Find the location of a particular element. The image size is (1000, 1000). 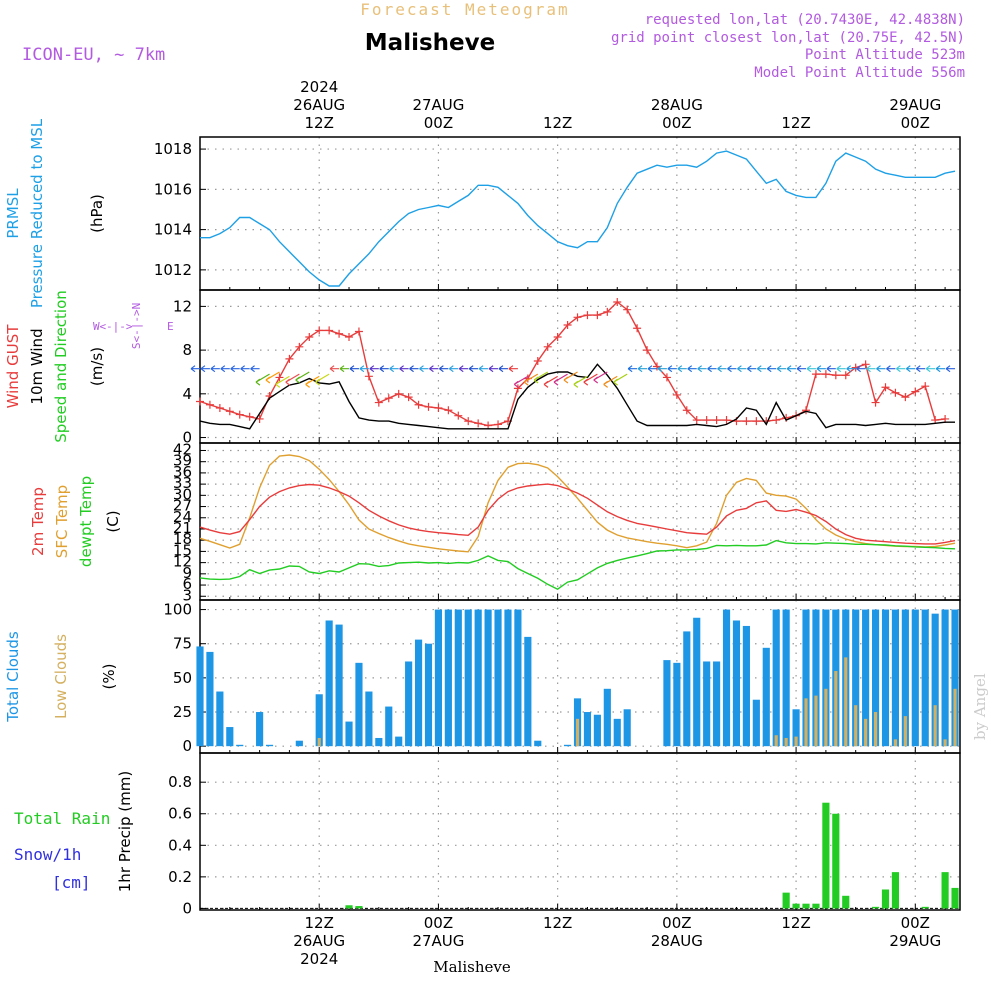

precip-axis-label: 1hr Precip (mm) is located at coordinates (125, 831).